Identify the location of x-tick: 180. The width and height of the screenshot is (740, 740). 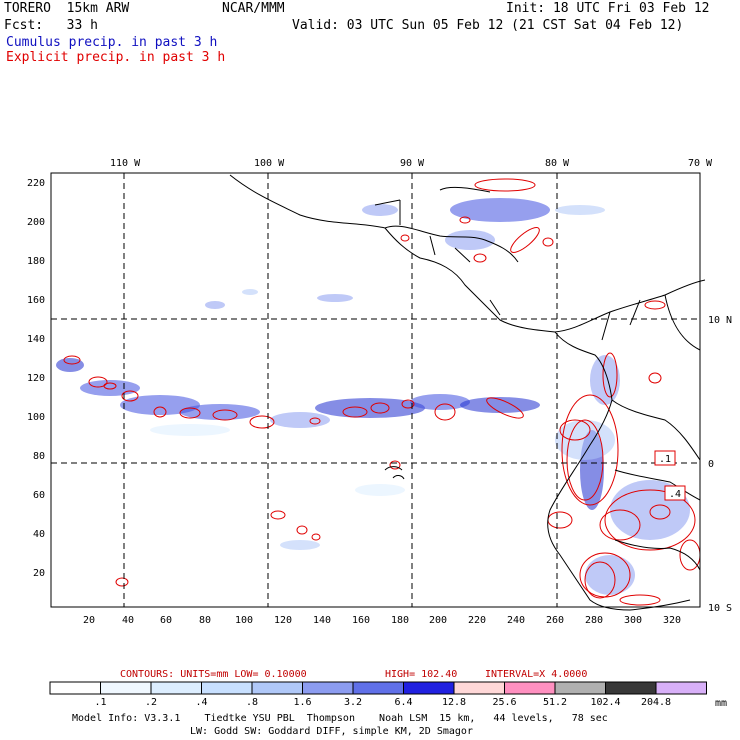
(400, 620).